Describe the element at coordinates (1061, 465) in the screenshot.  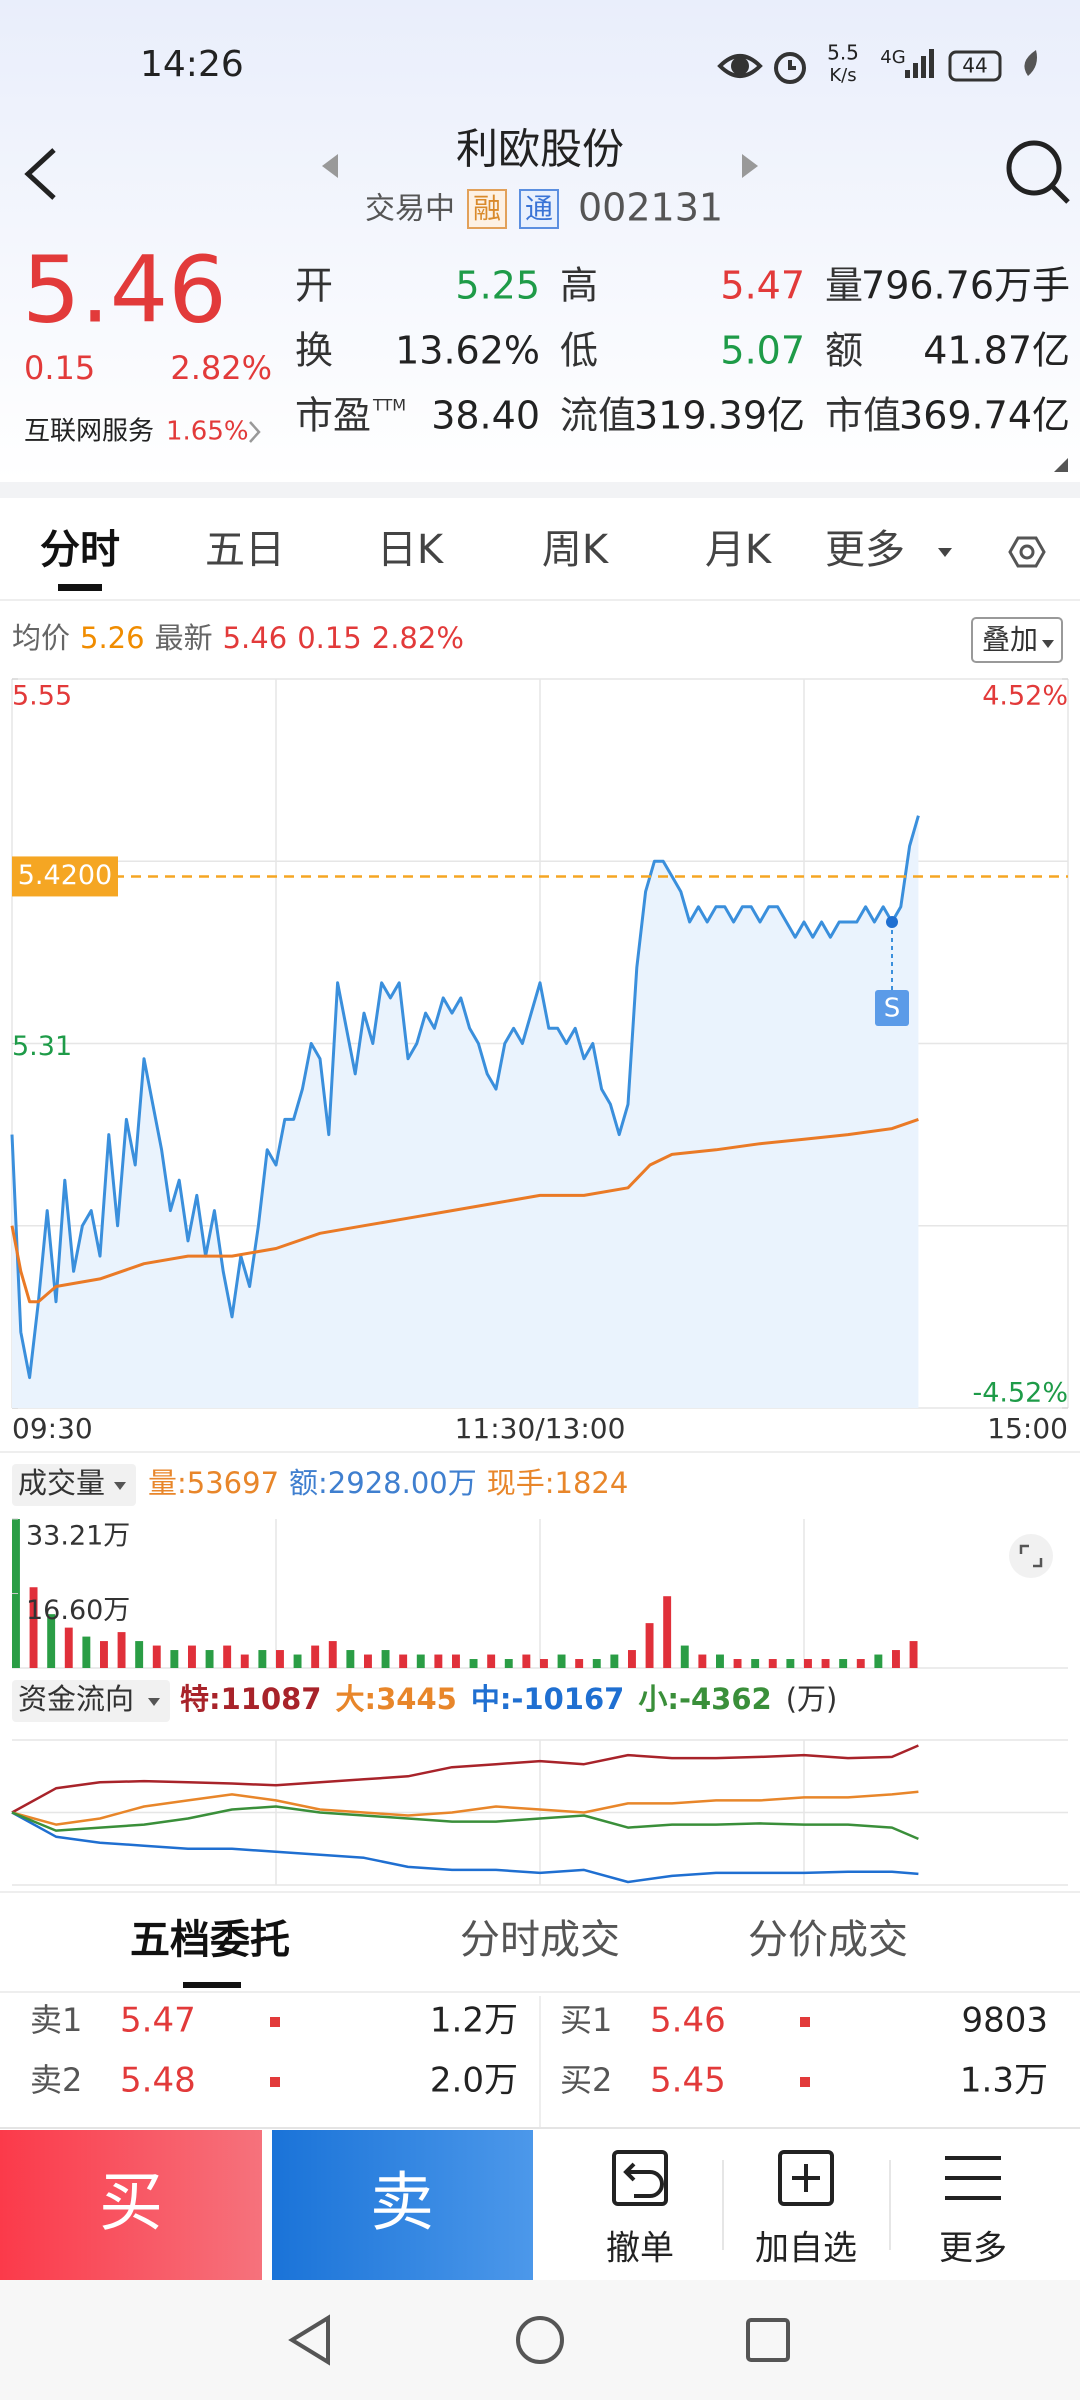
I see `expand-corner` at that location.